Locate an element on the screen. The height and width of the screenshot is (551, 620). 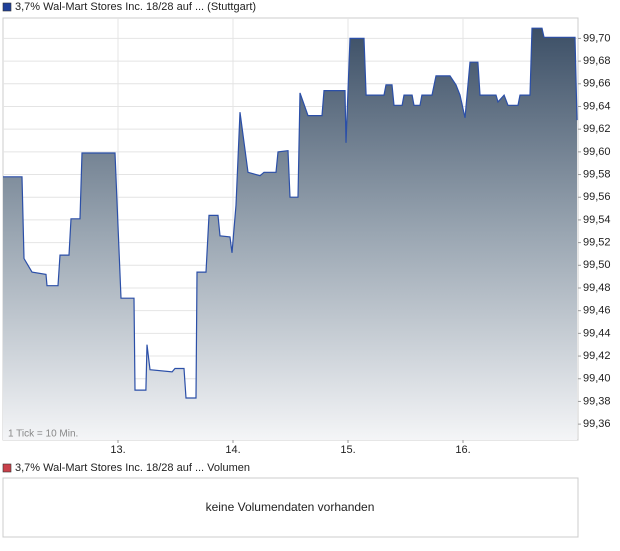
y-tick-label: 99,36 is located at coordinates (597, 424).